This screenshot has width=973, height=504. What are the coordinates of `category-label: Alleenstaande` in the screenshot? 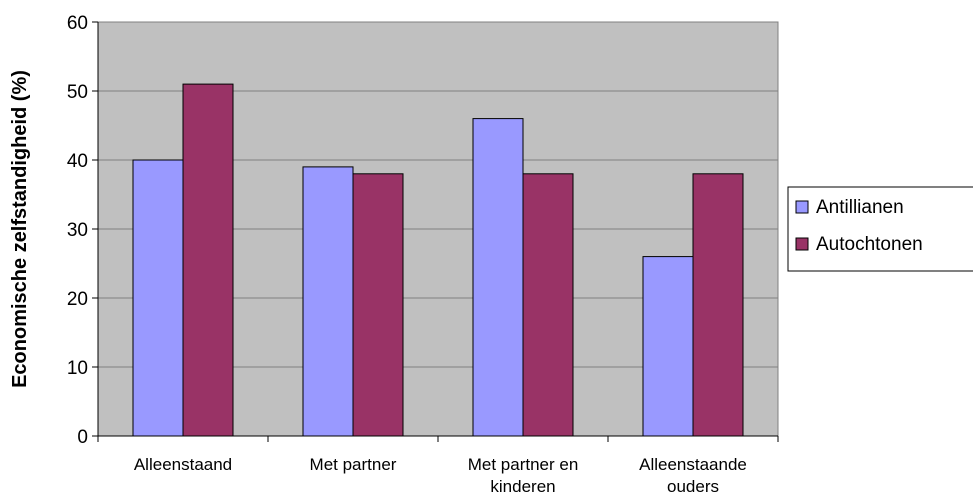 It's located at (693, 464).